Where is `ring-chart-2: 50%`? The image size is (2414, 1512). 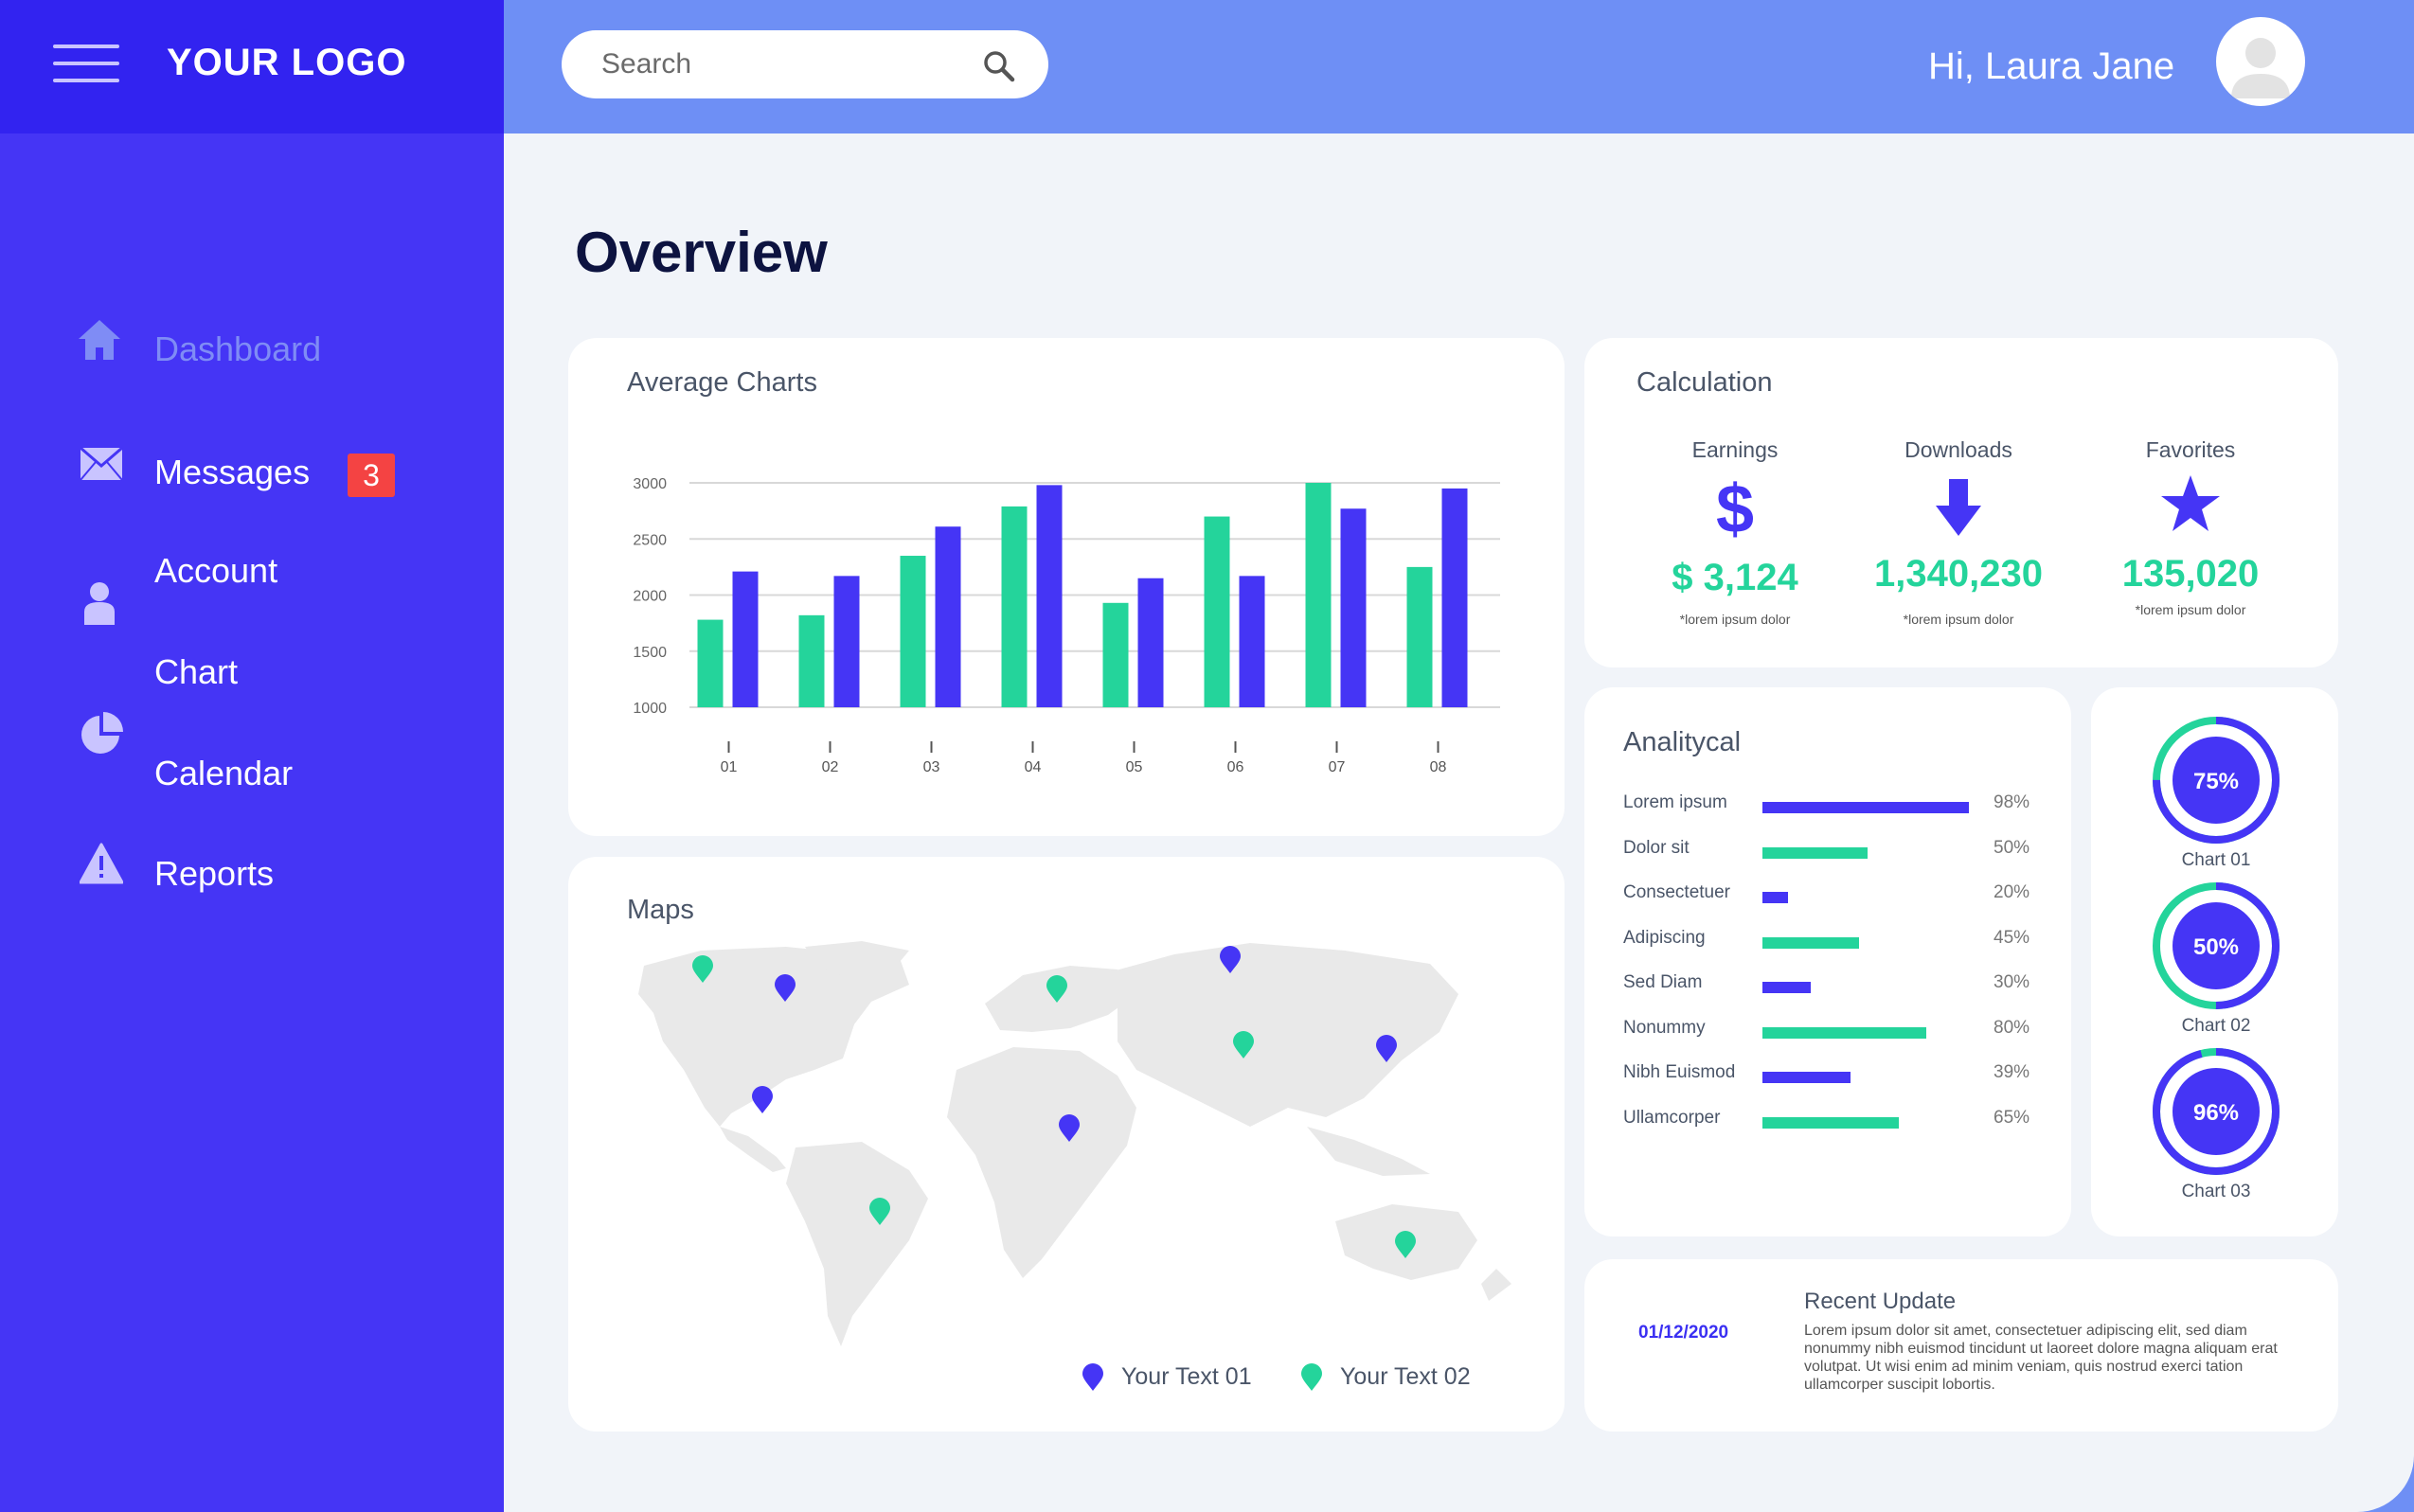
ring-chart-2: 50% is located at coordinates (2216, 946).